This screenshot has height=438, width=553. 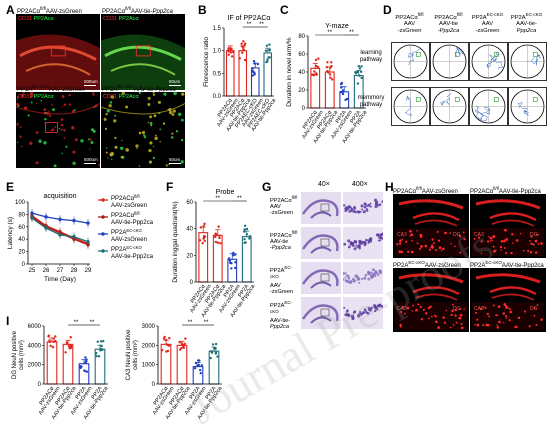 What do you see at coordinates (513, 297) in the screenshot?
I see `dg-layer-inner` at bounding box center [513, 297].